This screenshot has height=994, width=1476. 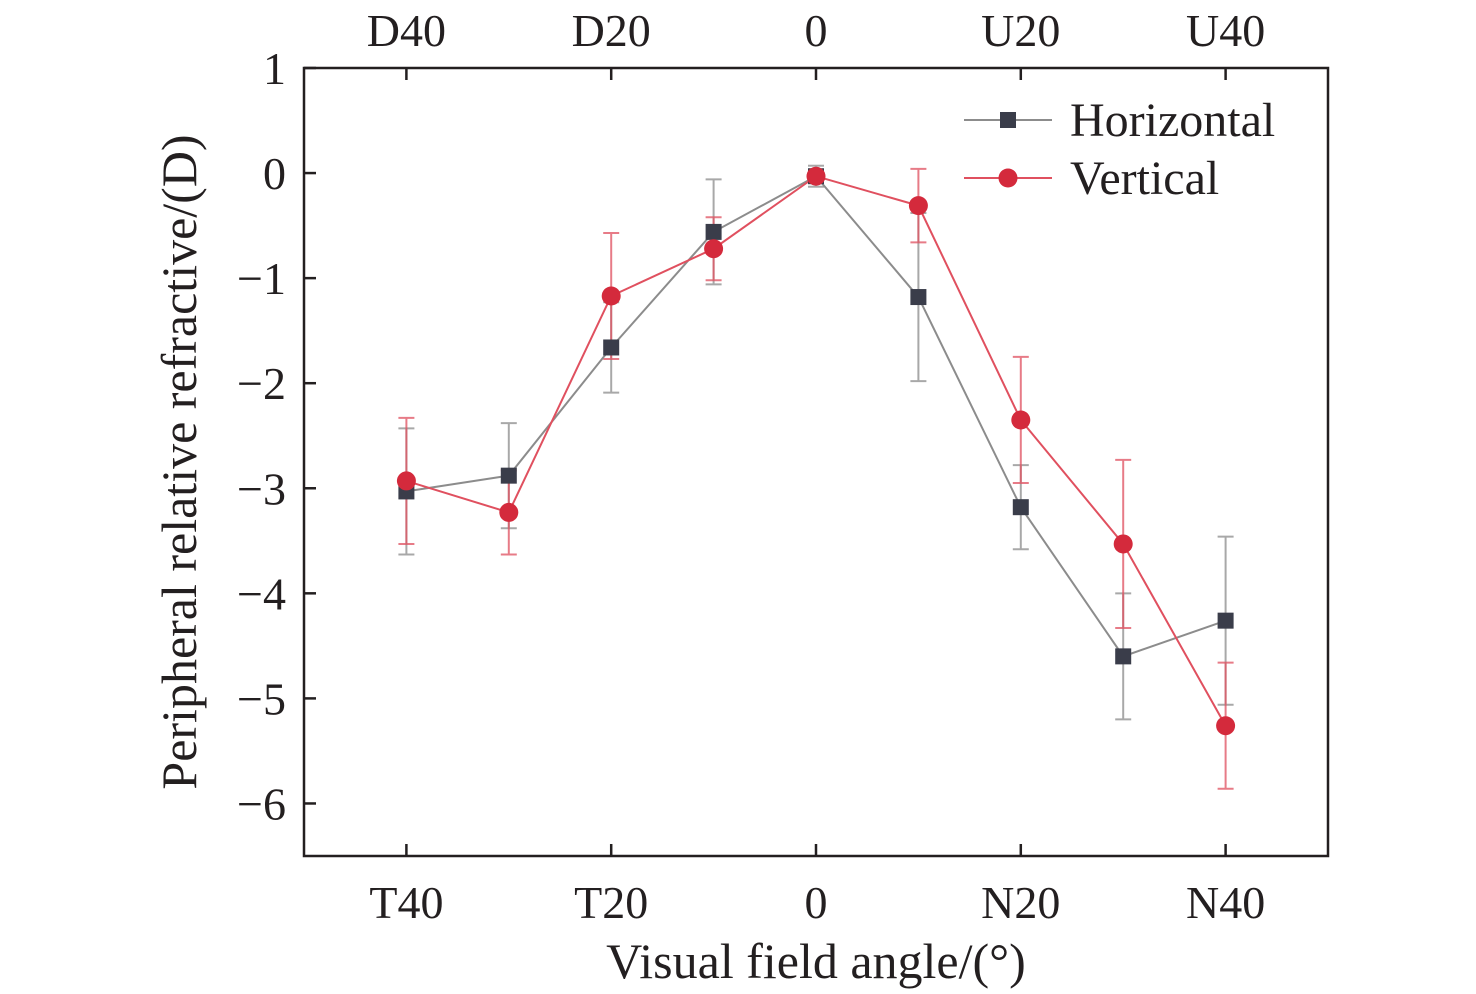 I want to click on x-top-tick-label: D40, so click(x=406, y=30).